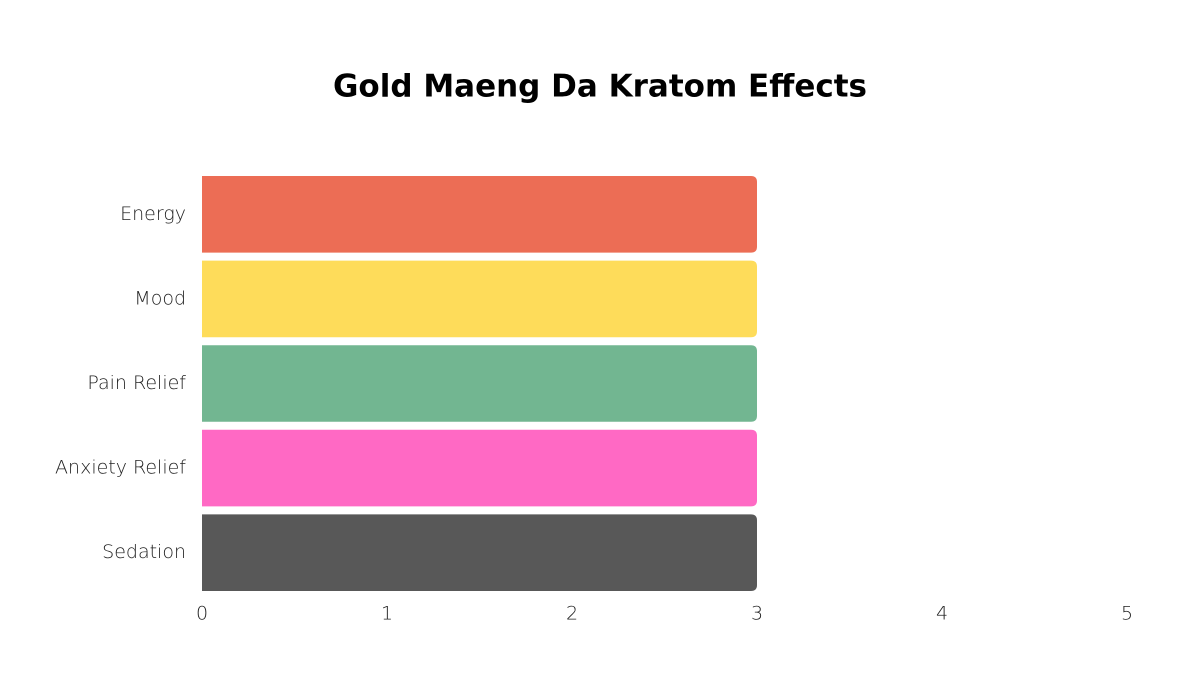  What do you see at coordinates (136, 383) in the screenshot?
I see `y-tick-label: Pain Relief` at bounding box center [136, 383].